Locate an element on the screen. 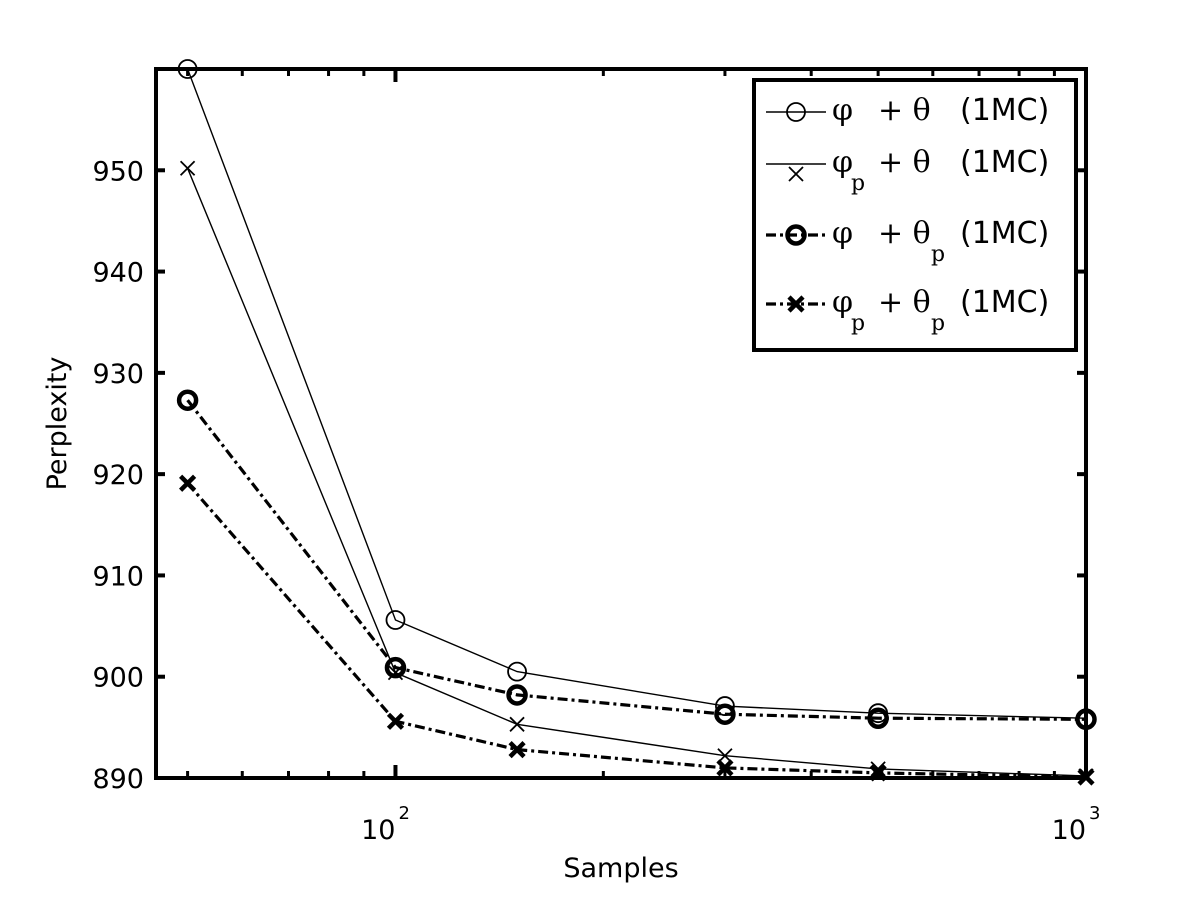 This screenshot has width=1200, height=901. x-tick-exponent: 3 is located at coordinates (1094, 813).